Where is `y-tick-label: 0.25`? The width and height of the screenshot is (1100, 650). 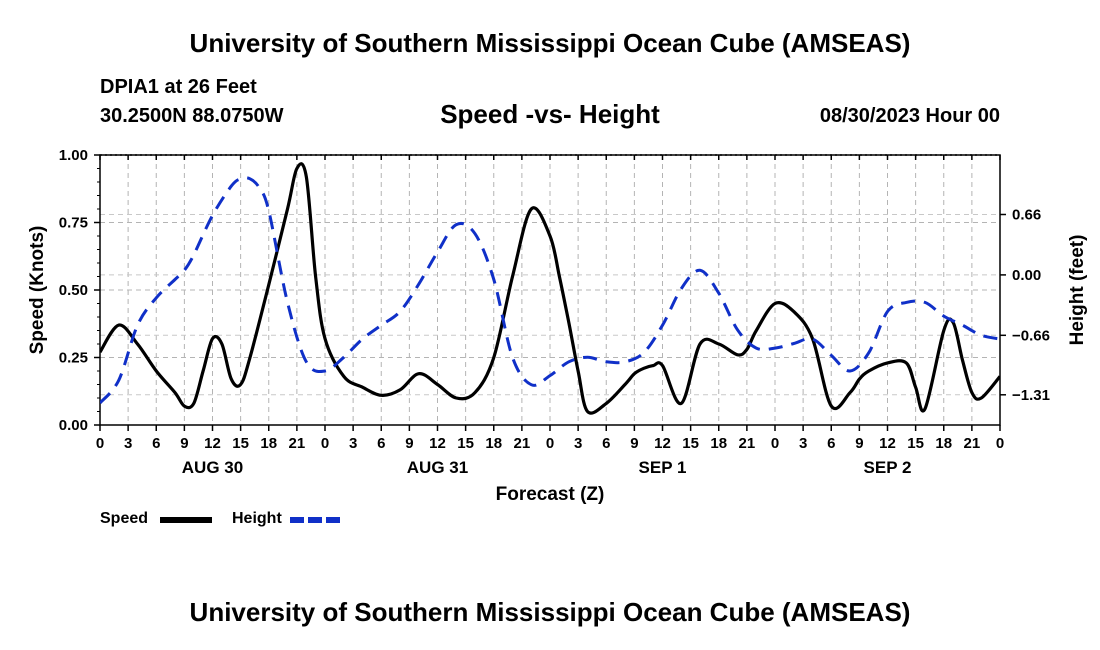
y-tick-label: 0.25 is located at coordinates (73, 358).